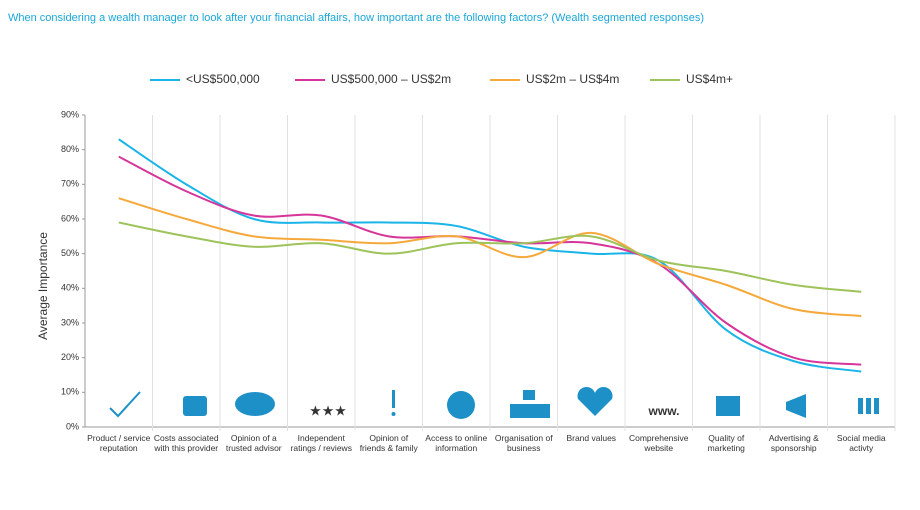  Describe the element at coordinates (388, 443) in the screenshot. I see `x-tick-label: Opinion of friends & family` at that location.